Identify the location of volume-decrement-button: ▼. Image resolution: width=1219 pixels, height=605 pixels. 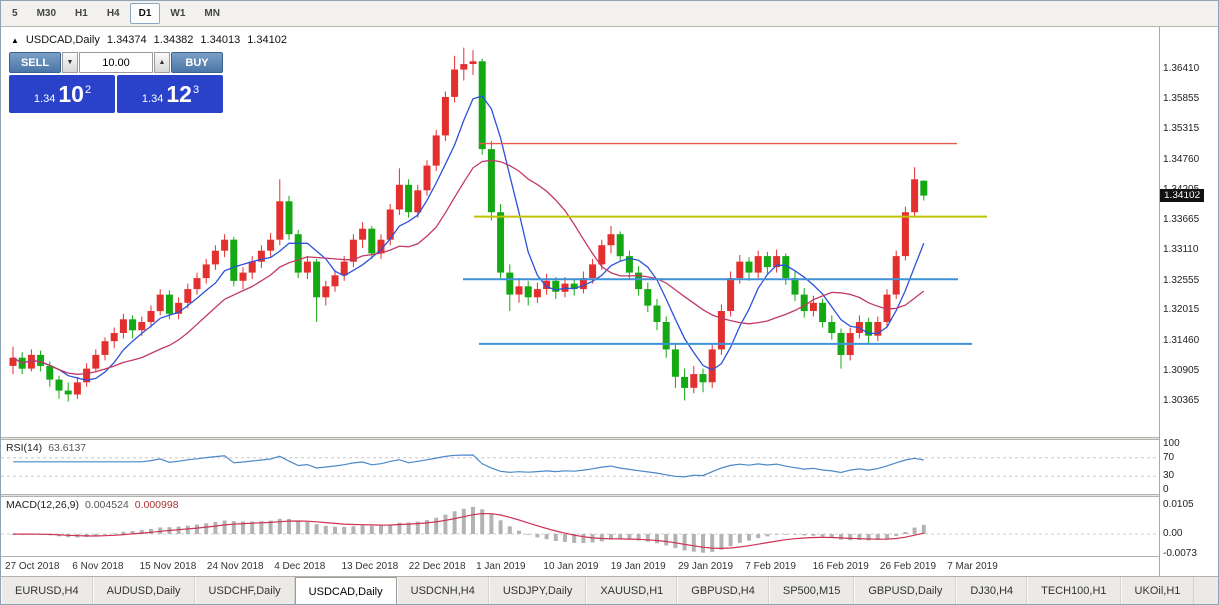
(70, 62).